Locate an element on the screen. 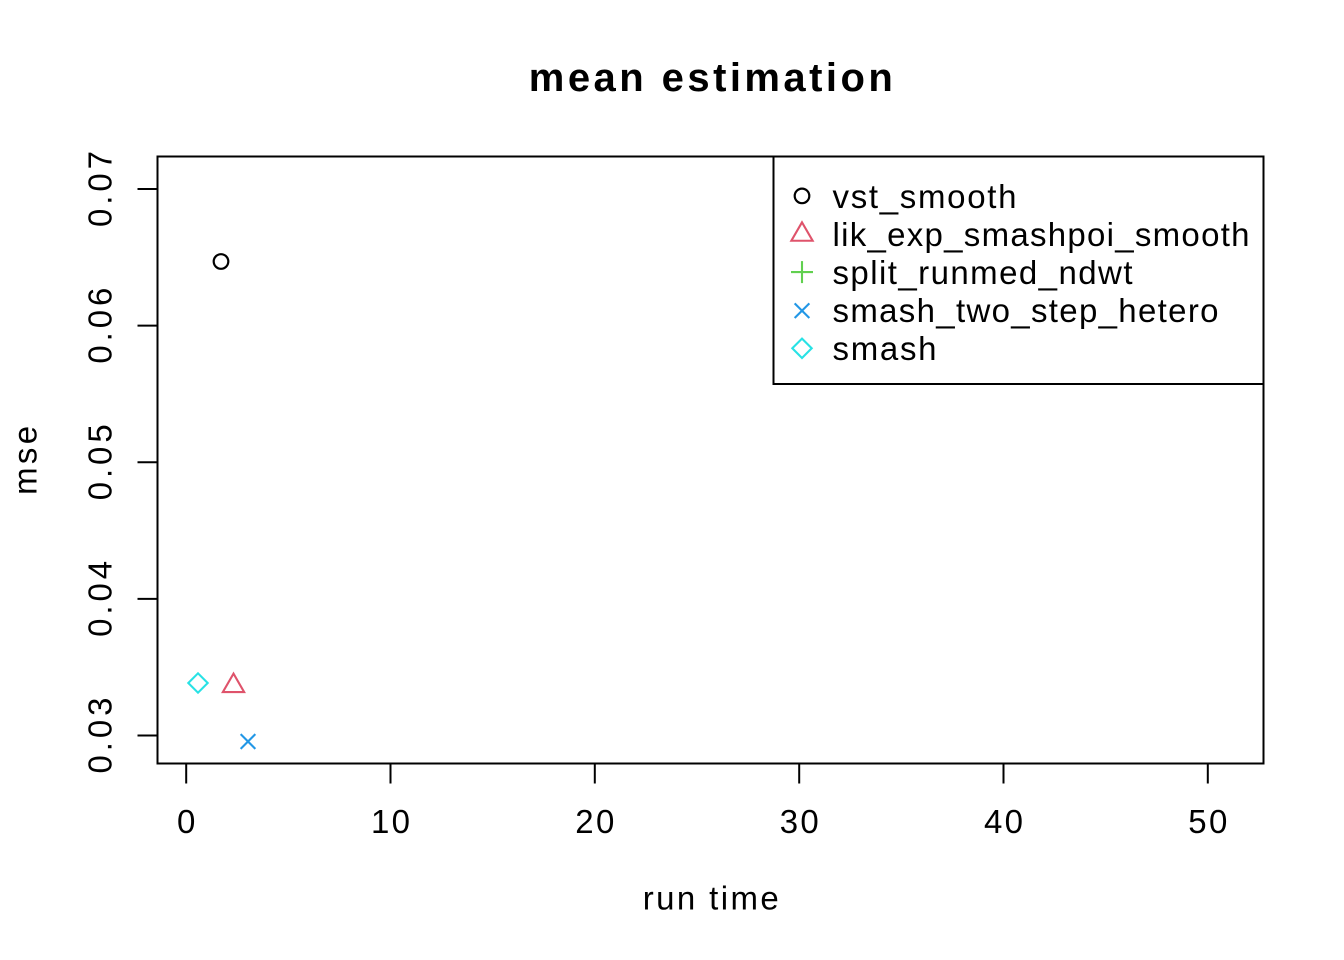 The width and height of the screenshot is (1344, 960). svg-text: smash is located at coordinates (885, 348).